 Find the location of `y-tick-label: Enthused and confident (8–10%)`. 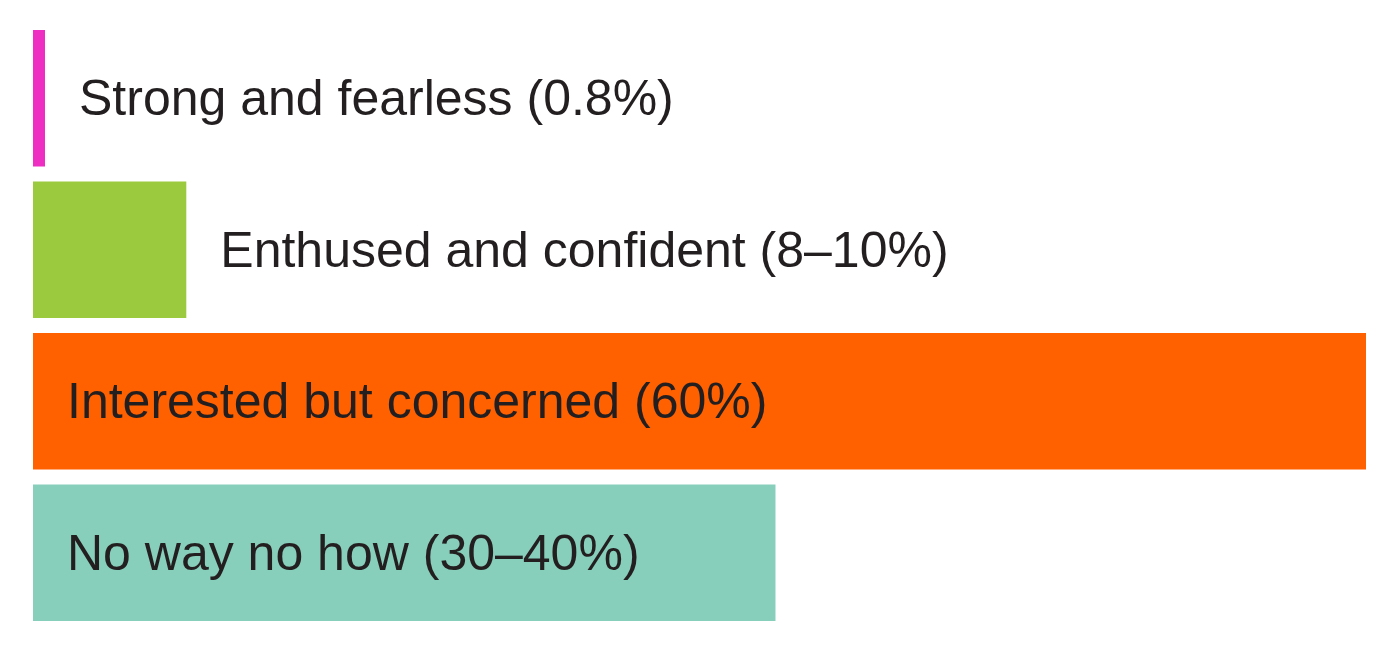

y-tick-label: Enthused and confident (8–10%) is located at coordinates (584, 249).